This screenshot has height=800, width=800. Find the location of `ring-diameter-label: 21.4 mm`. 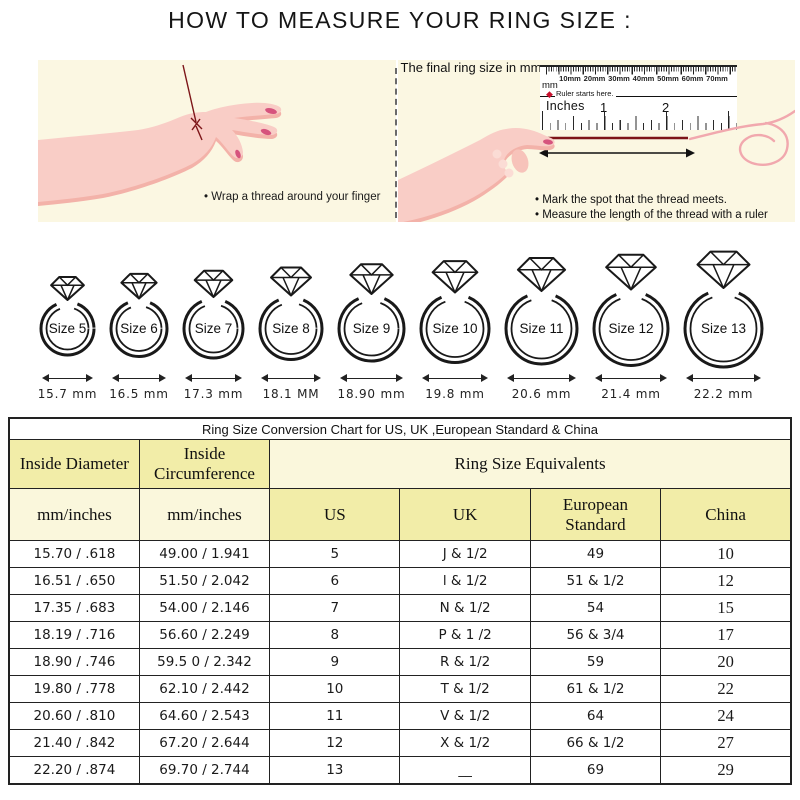

ring-diameter-label: 21.4 mm is located at coordinates (631, 394).